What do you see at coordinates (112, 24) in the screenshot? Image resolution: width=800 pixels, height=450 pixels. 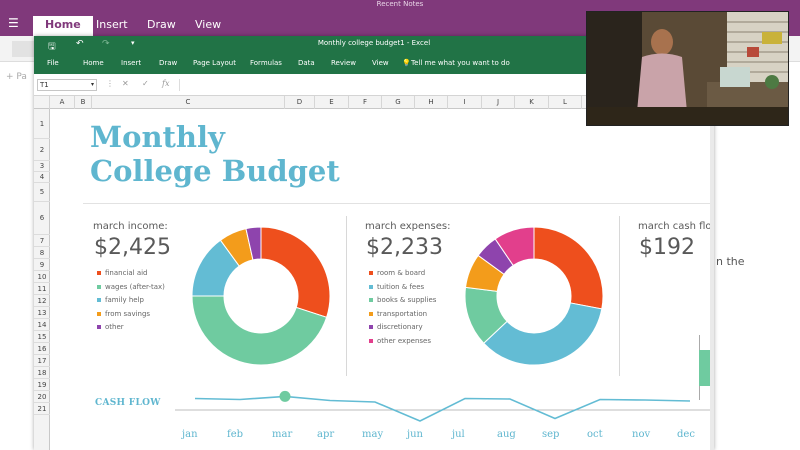 I see `onenote-tab-insert: Insert` at bounding box center [112, 24].